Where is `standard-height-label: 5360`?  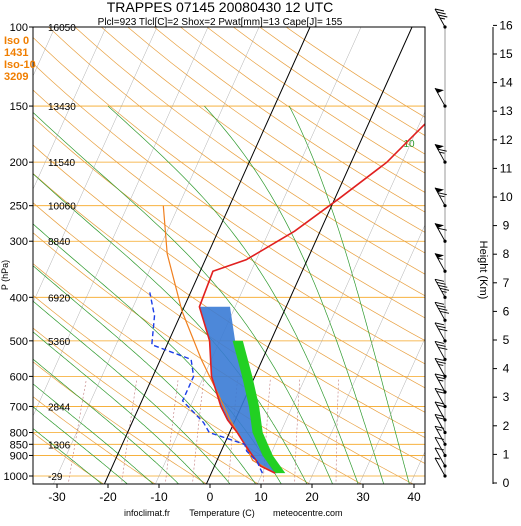
standard-height-label: 5360 is located at coordinates (59, 342).